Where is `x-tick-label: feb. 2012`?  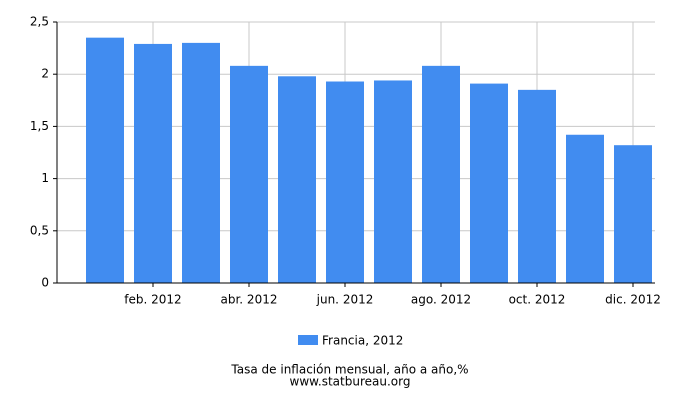 x-tick-label: feb. 2012 is located at coordinates (152, 300).